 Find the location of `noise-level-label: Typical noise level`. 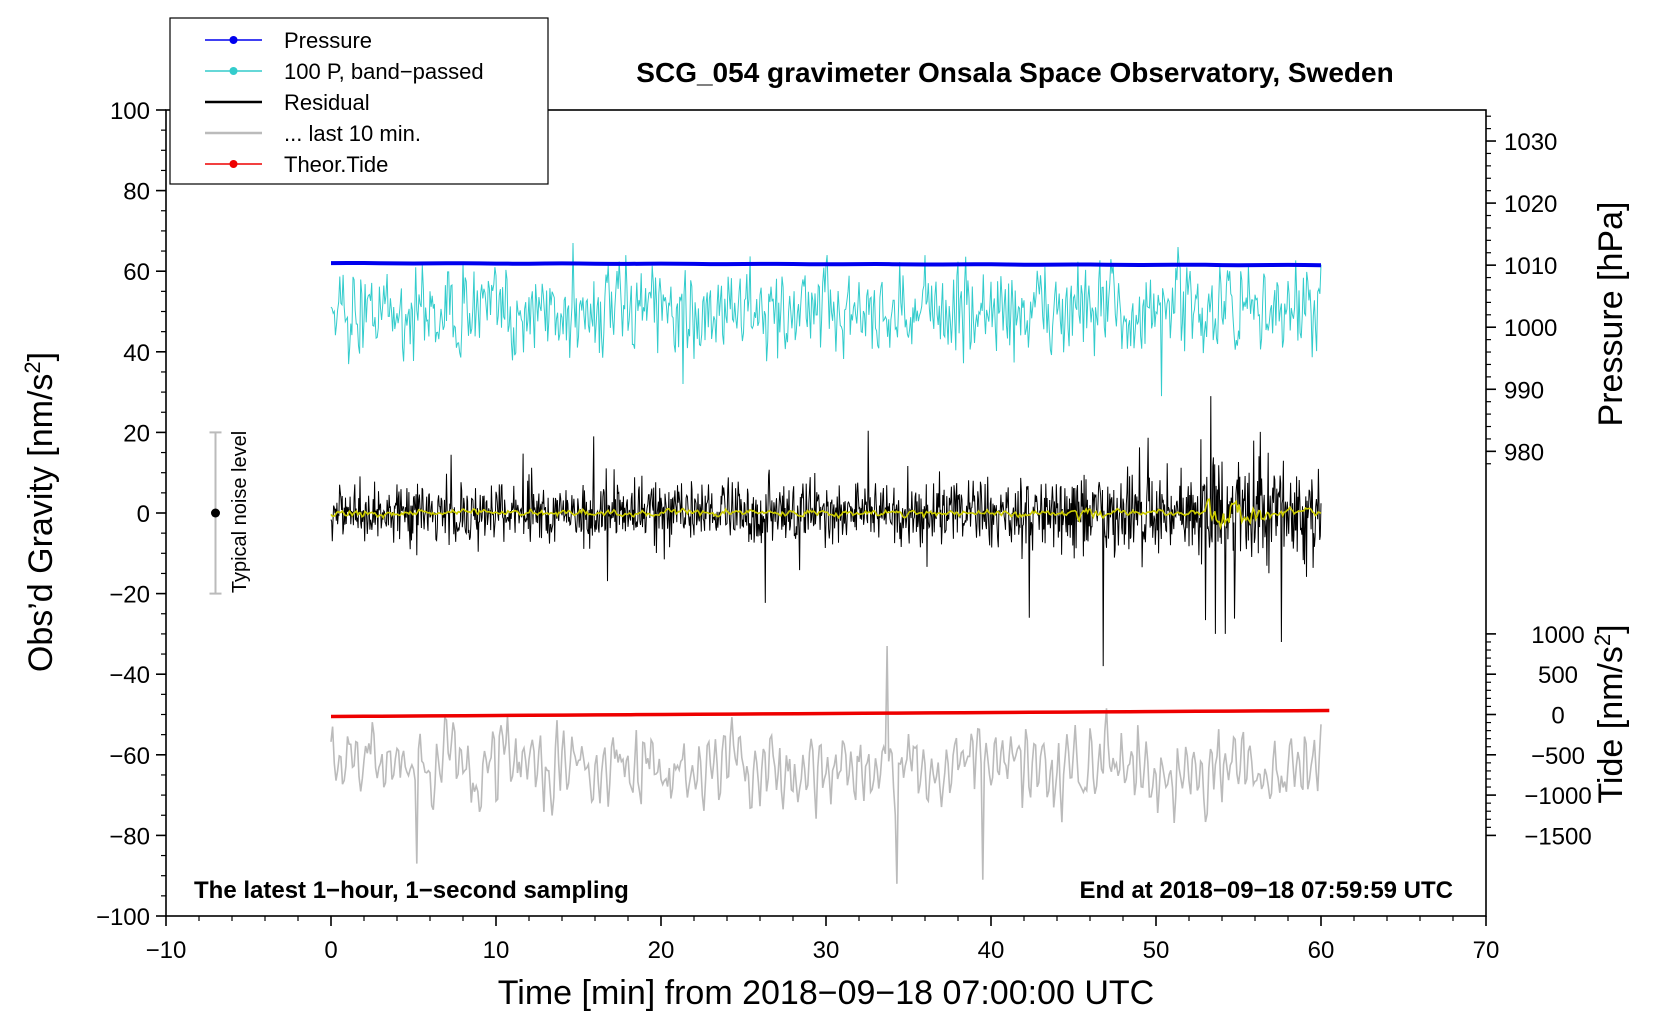

noise-level-label: Typical noise level is located at coordinates (240, 512).